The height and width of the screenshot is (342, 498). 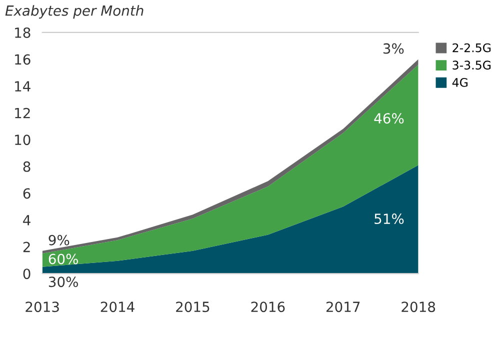 I want to click on x-tick-label: 2014, so click(x=117, y=307).